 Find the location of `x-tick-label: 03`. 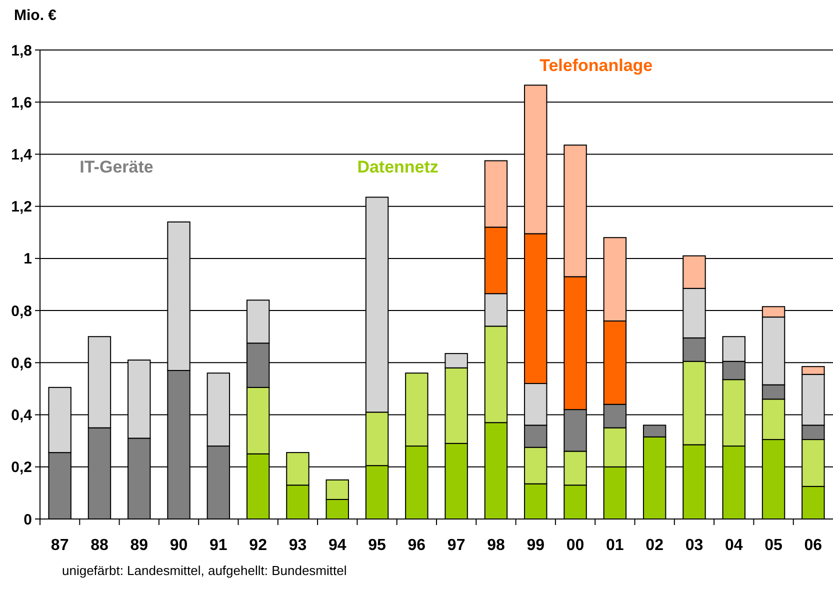

x-tick-label: 03 is located at coordinates (694, 545).